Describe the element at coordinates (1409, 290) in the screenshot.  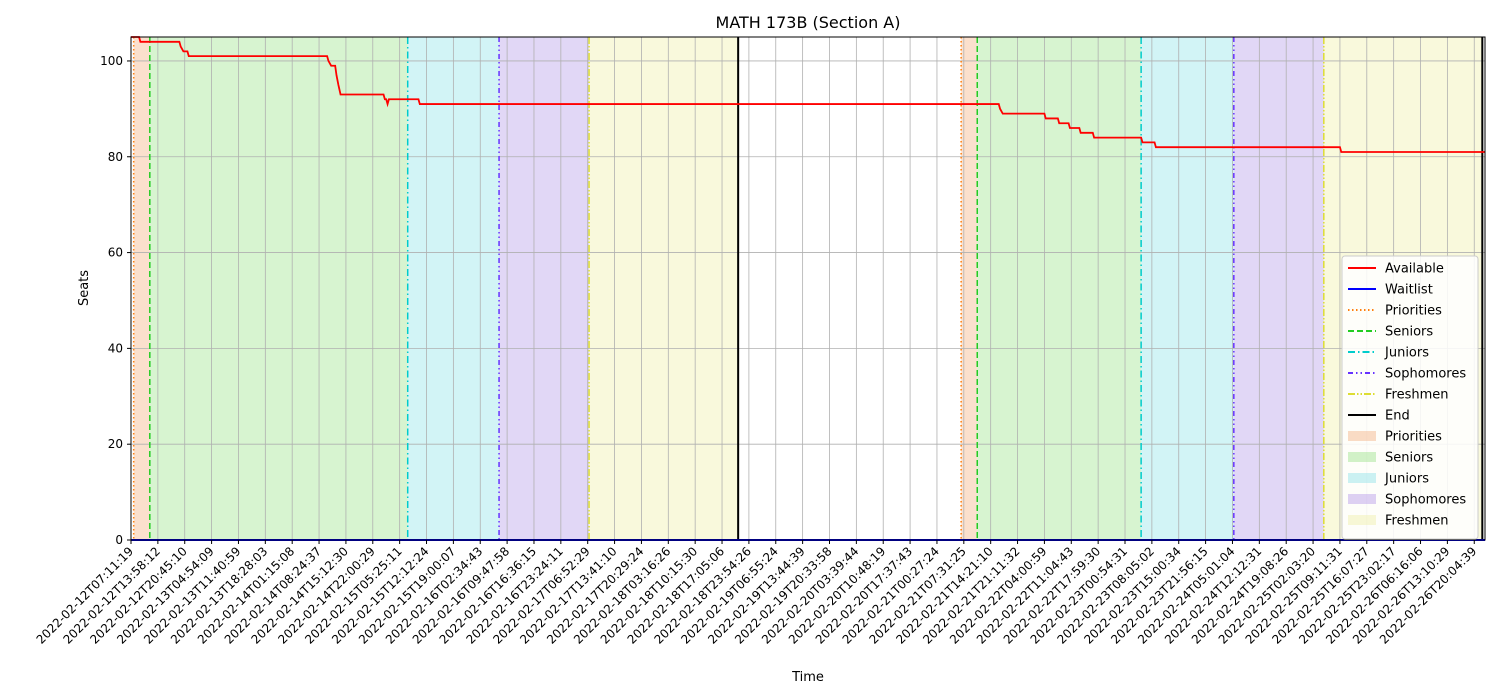
I see `legend-label-waitlist: Waitlist` at that location.